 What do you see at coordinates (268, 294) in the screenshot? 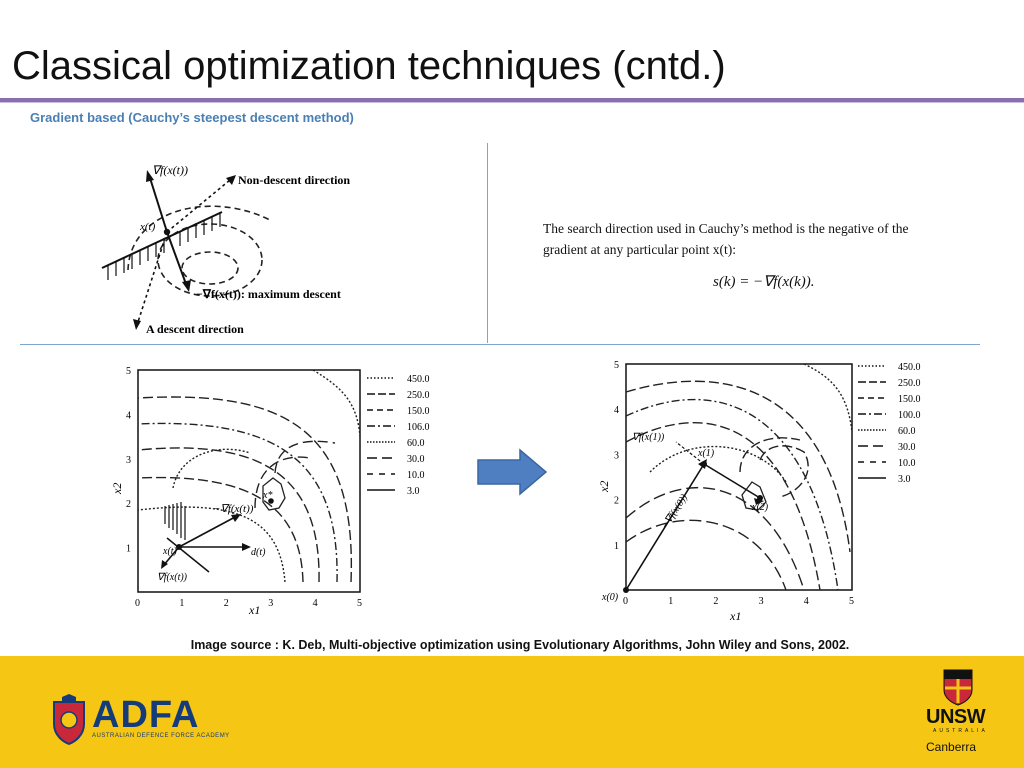
I see `max-descent-label: −∇f(x(t)): maximum descent` at bounding box center [268, 294].